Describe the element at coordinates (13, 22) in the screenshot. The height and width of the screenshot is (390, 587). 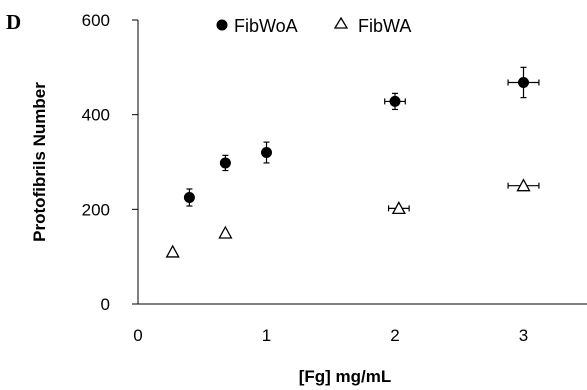
I see `panel-label: D` at that location.